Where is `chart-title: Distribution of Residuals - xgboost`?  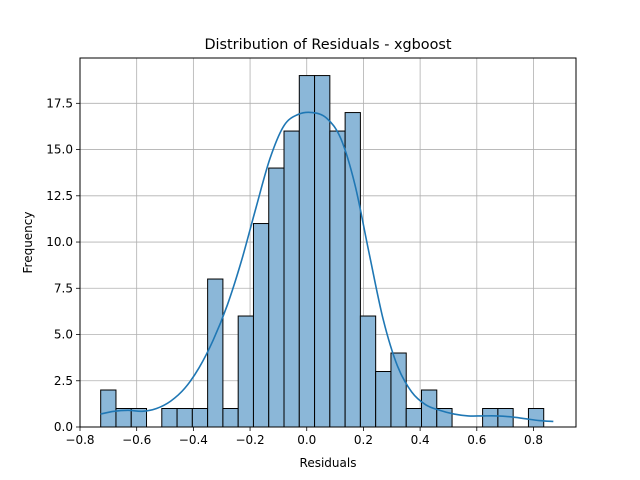 chart-title: Distribution of Residuals - xgboost is located at coordinates (327, 45).